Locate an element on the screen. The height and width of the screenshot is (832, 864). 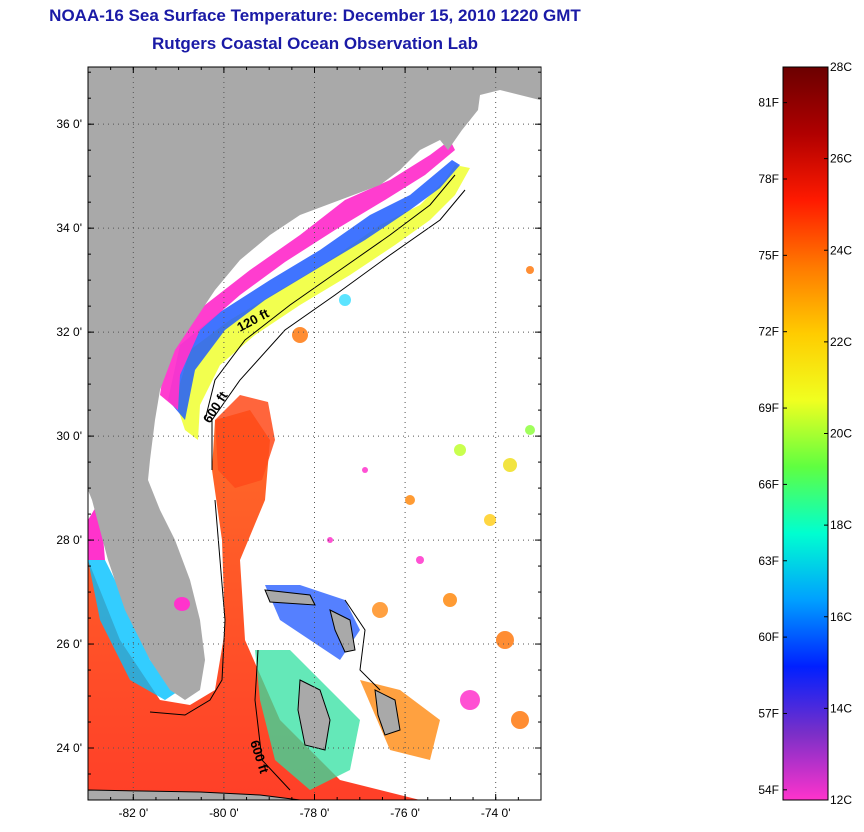
land-andros is located at coordinates (314, 715).